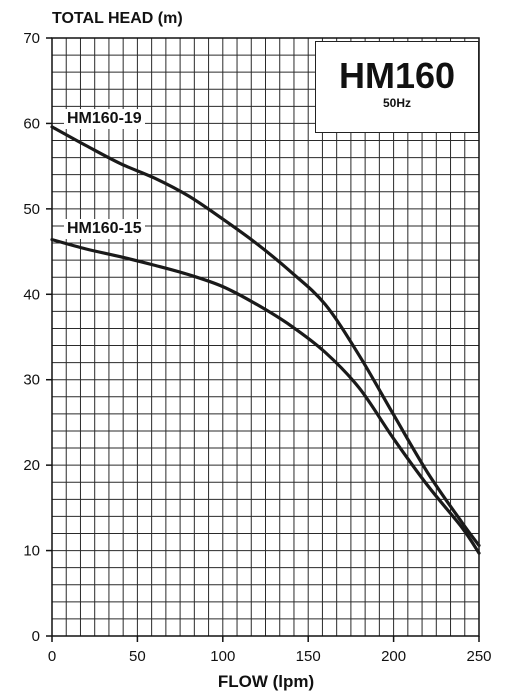 This screenshot has height=700, width=512. Describe the element at coordinates (31, 294) in the screenshot. I see `y-tick-label: 40` at that location.